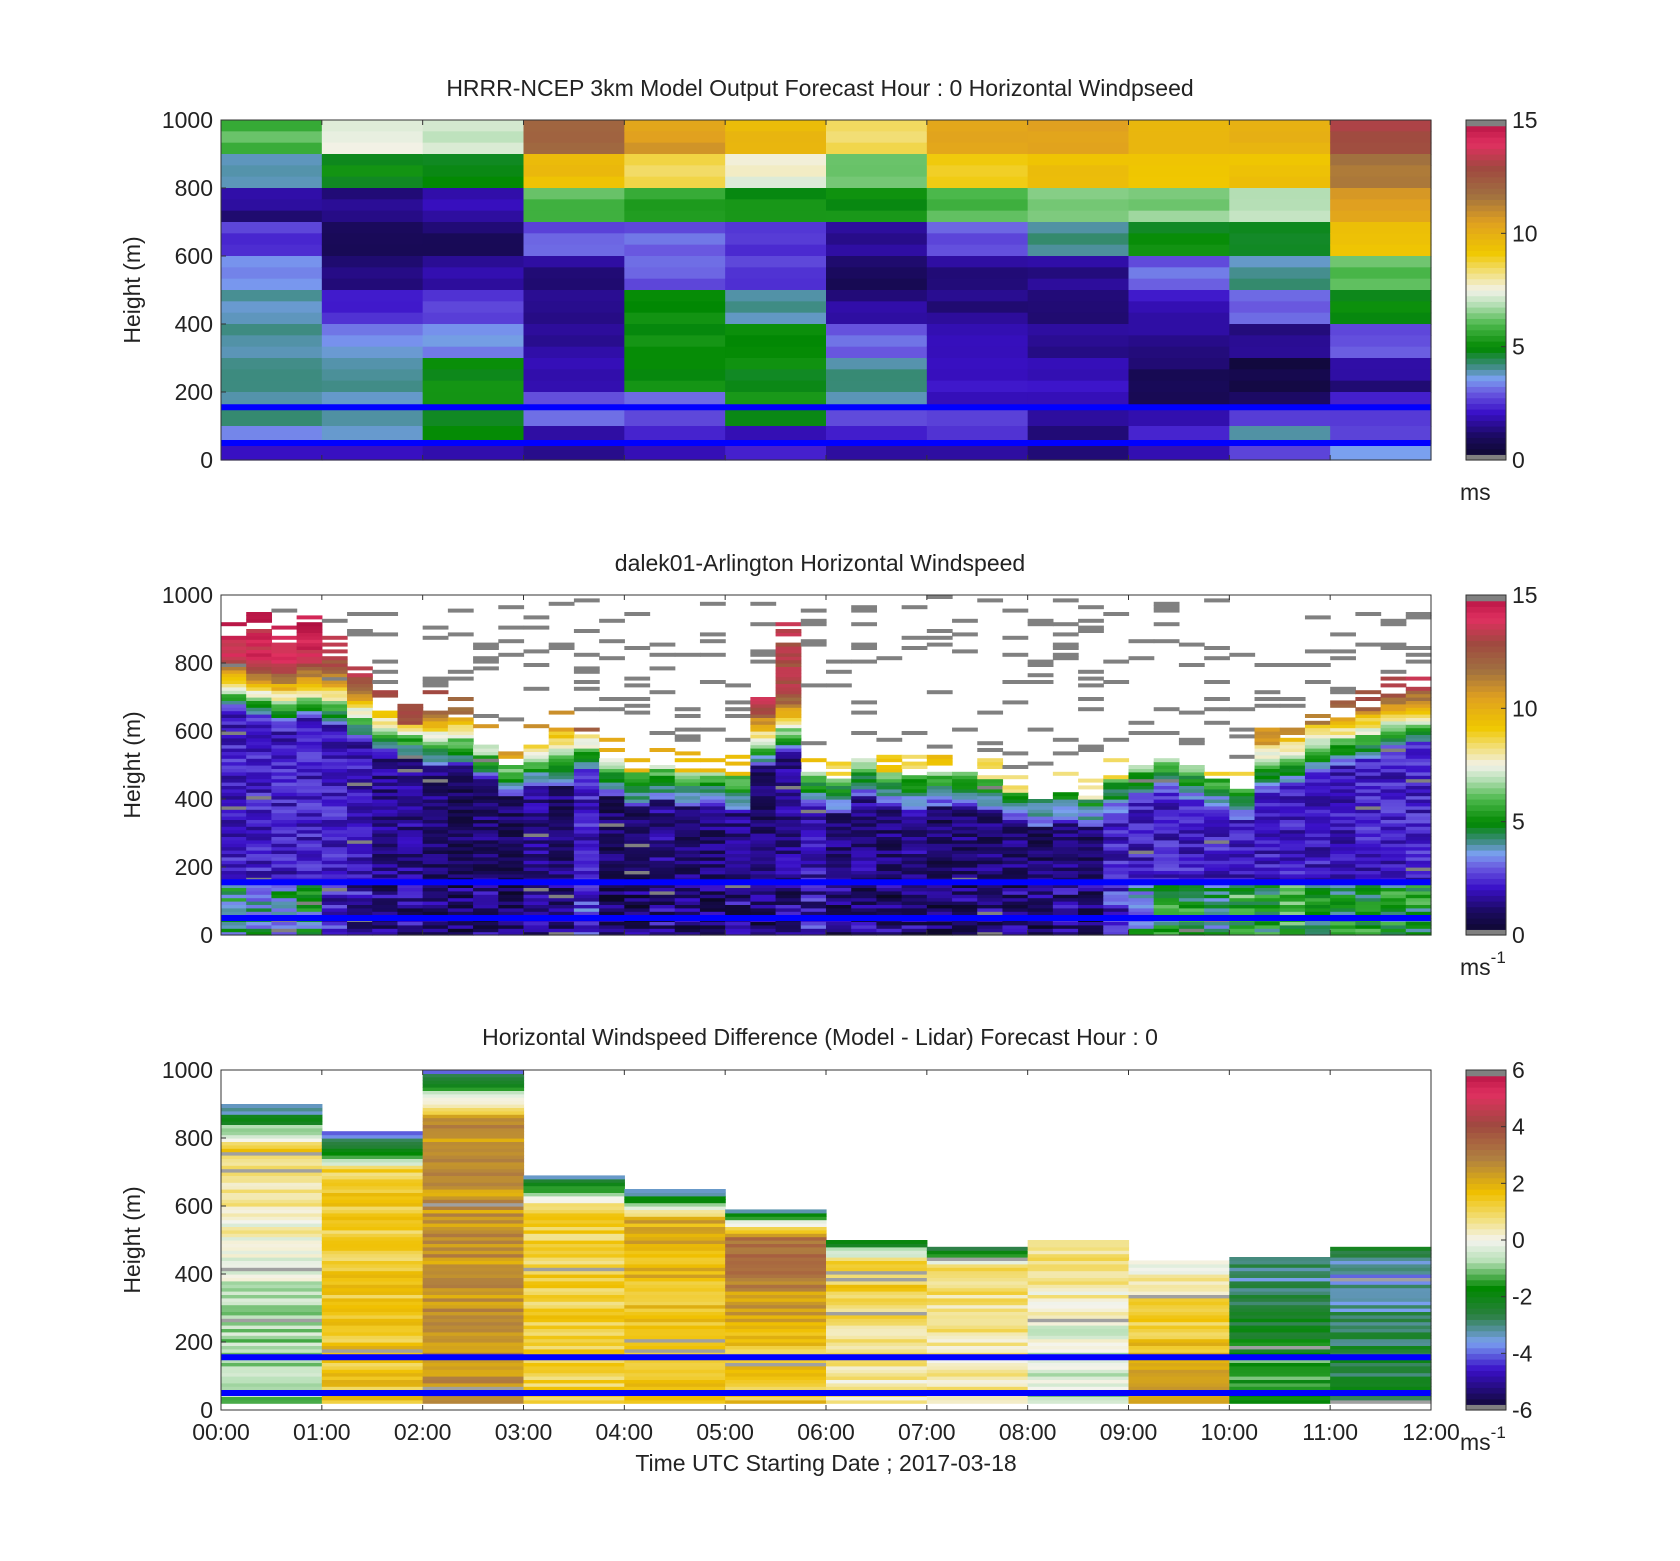 This screenshot has height=1561, width=1680. I want to click on y-tick-label: 200, so click(194, 392).